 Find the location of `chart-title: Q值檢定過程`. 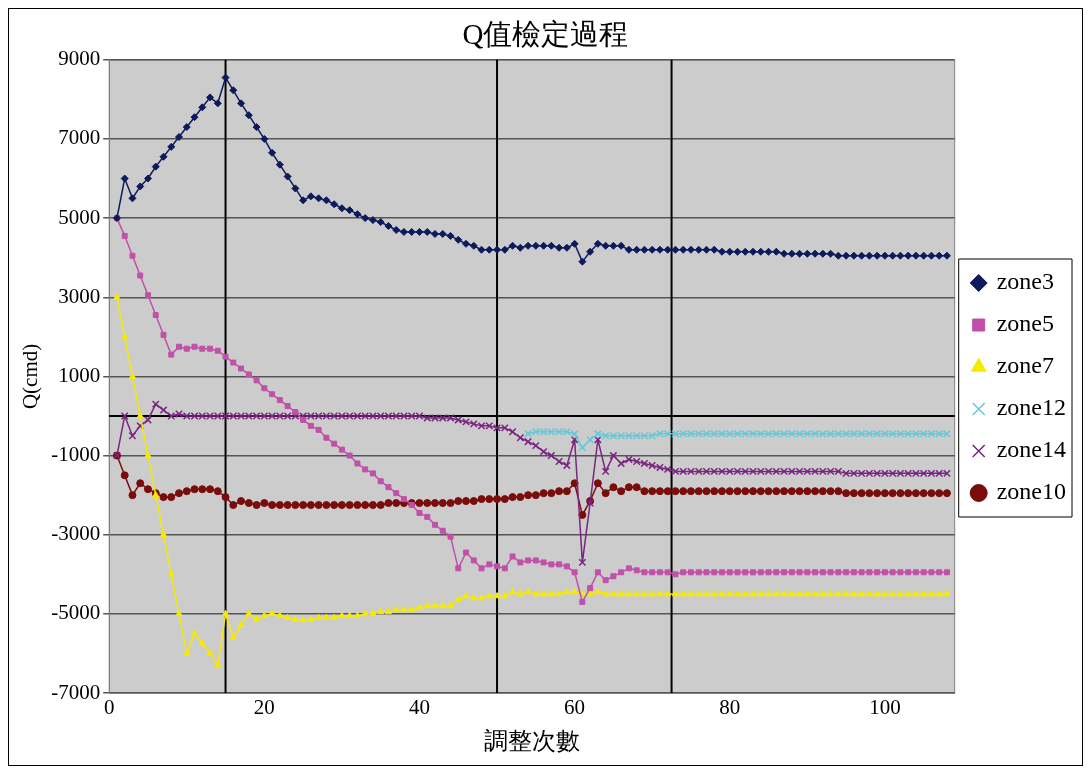

chart-title: Q值檢定過程 is located at coordinates (545, 34).